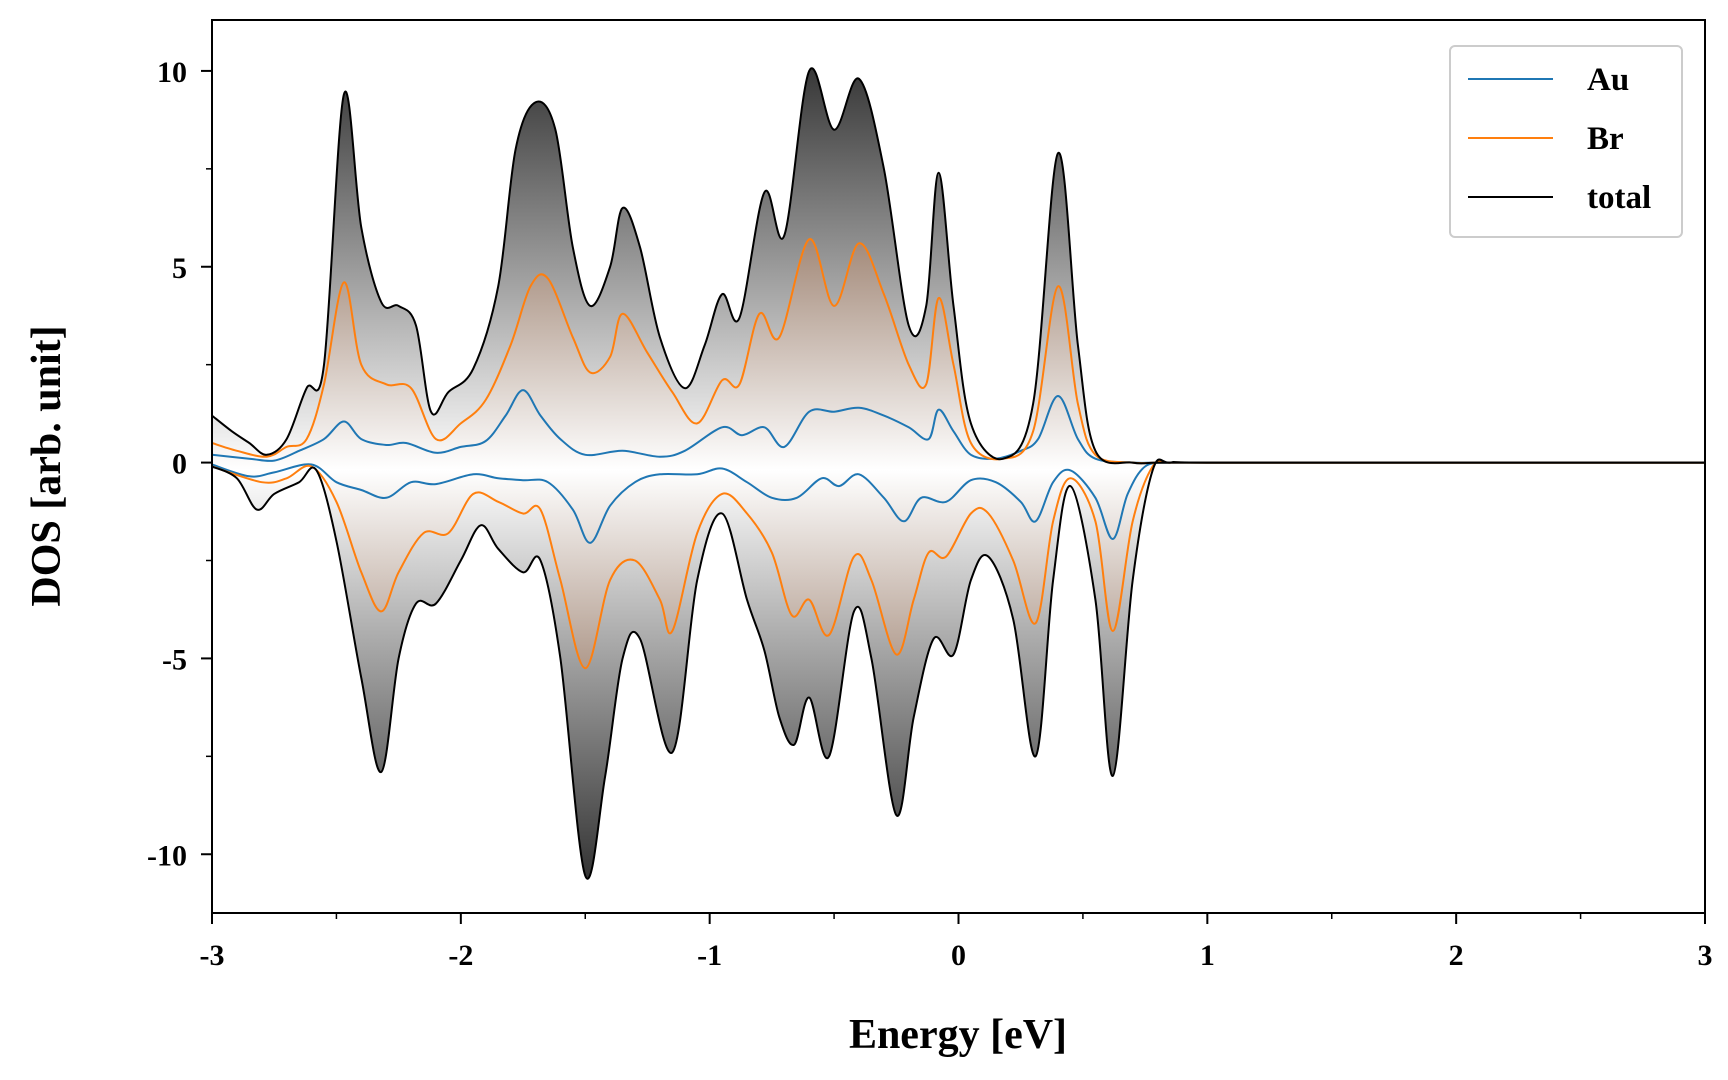  Describe the element at coordinates (1608, 80) in the screenshot. I see `legend-label-au: Au` at that location.